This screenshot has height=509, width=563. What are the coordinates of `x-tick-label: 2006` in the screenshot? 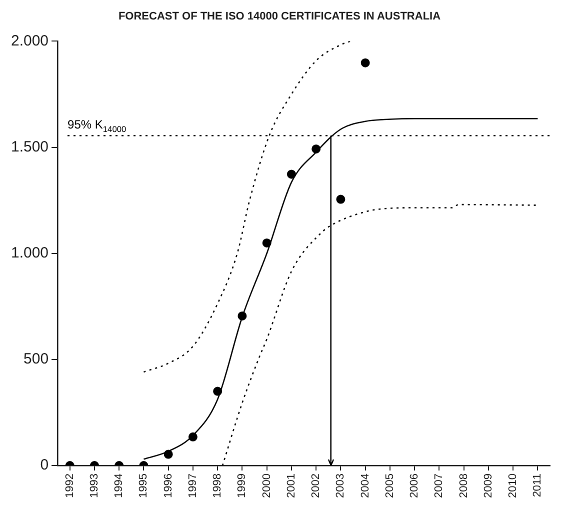 It's located at (414, 486).